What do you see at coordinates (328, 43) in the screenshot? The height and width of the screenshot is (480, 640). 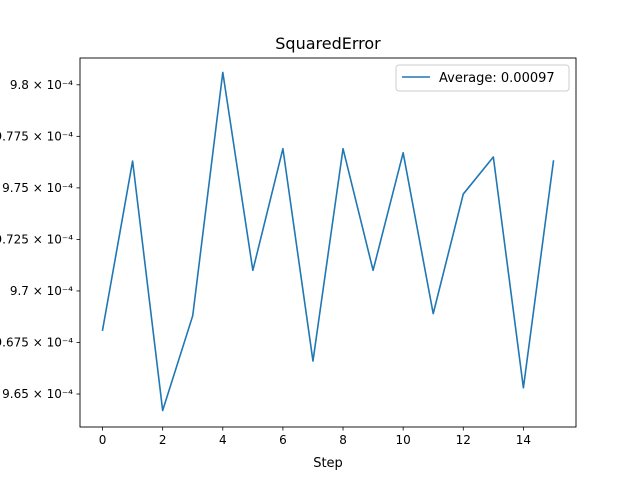 I see `chart-title: SquaredError` at bounding box center [328, 43].